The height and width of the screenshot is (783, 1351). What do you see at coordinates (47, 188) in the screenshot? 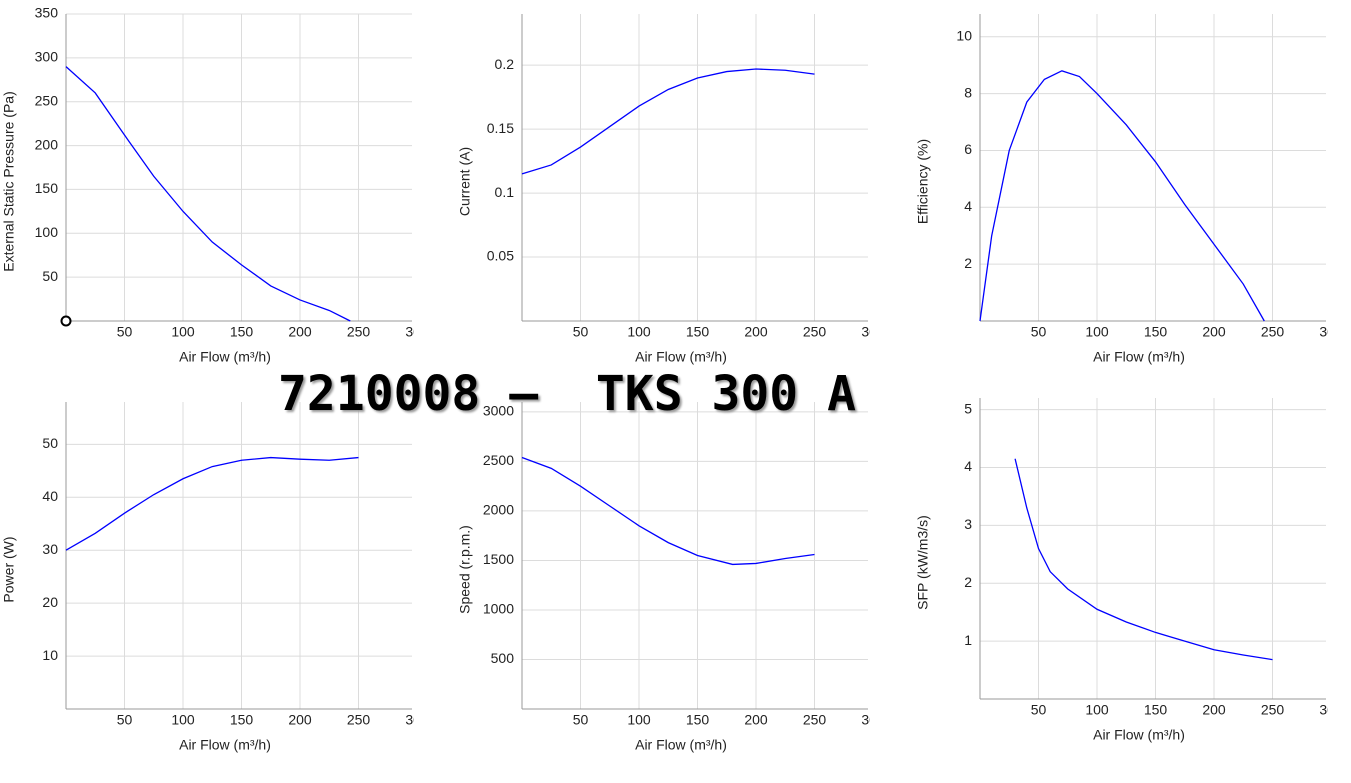
I see `y-tick-label: 150` at bounding box center [47, 188].